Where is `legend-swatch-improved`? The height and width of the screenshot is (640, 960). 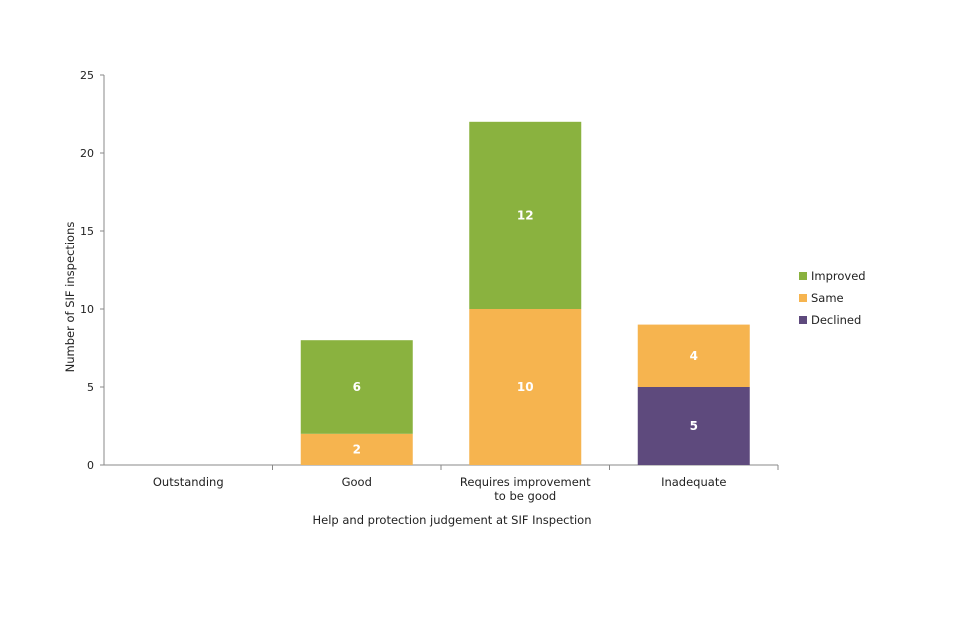 legend-swatch-improved is located at coordinates (803, 276).